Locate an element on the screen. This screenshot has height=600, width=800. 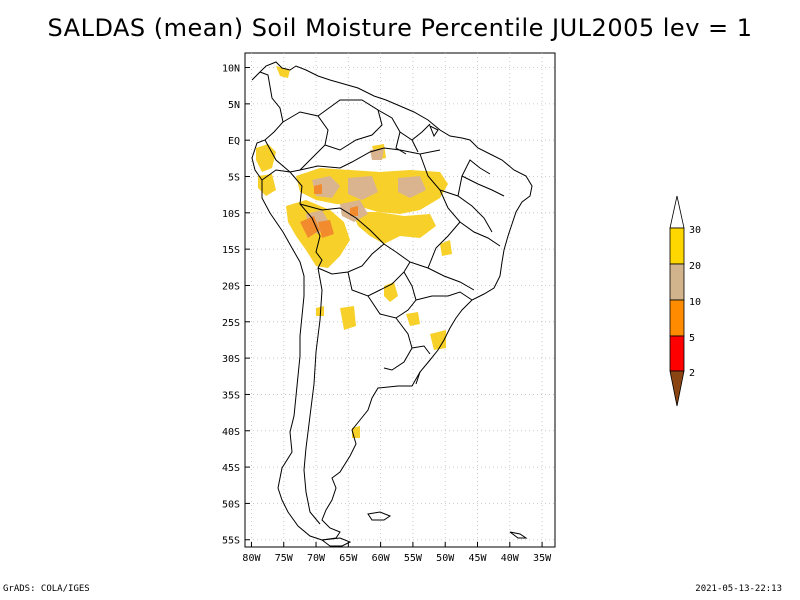
lon-label: 65W is located at coordinates (348, 558).